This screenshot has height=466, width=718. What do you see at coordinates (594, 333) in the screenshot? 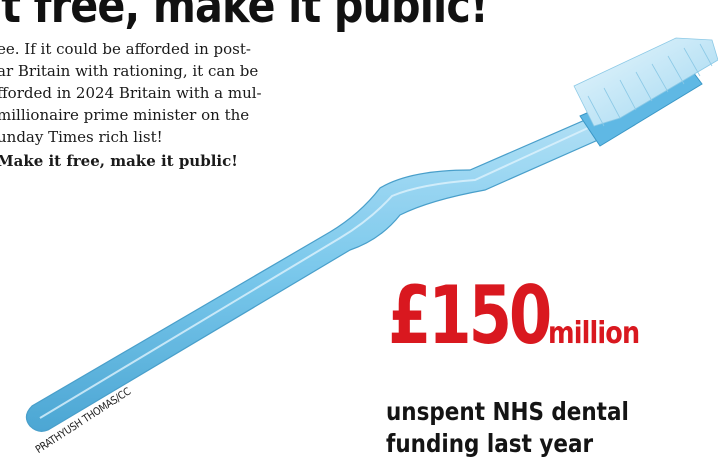
I see `stat-unit: million` at bounding box center [594, 333].